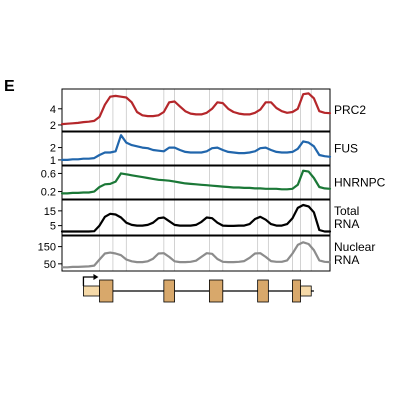  What do you see at coordinates (53, 110) in the screenshot?
I see `y-tick-label: 4` at bounding box center [53, 110].